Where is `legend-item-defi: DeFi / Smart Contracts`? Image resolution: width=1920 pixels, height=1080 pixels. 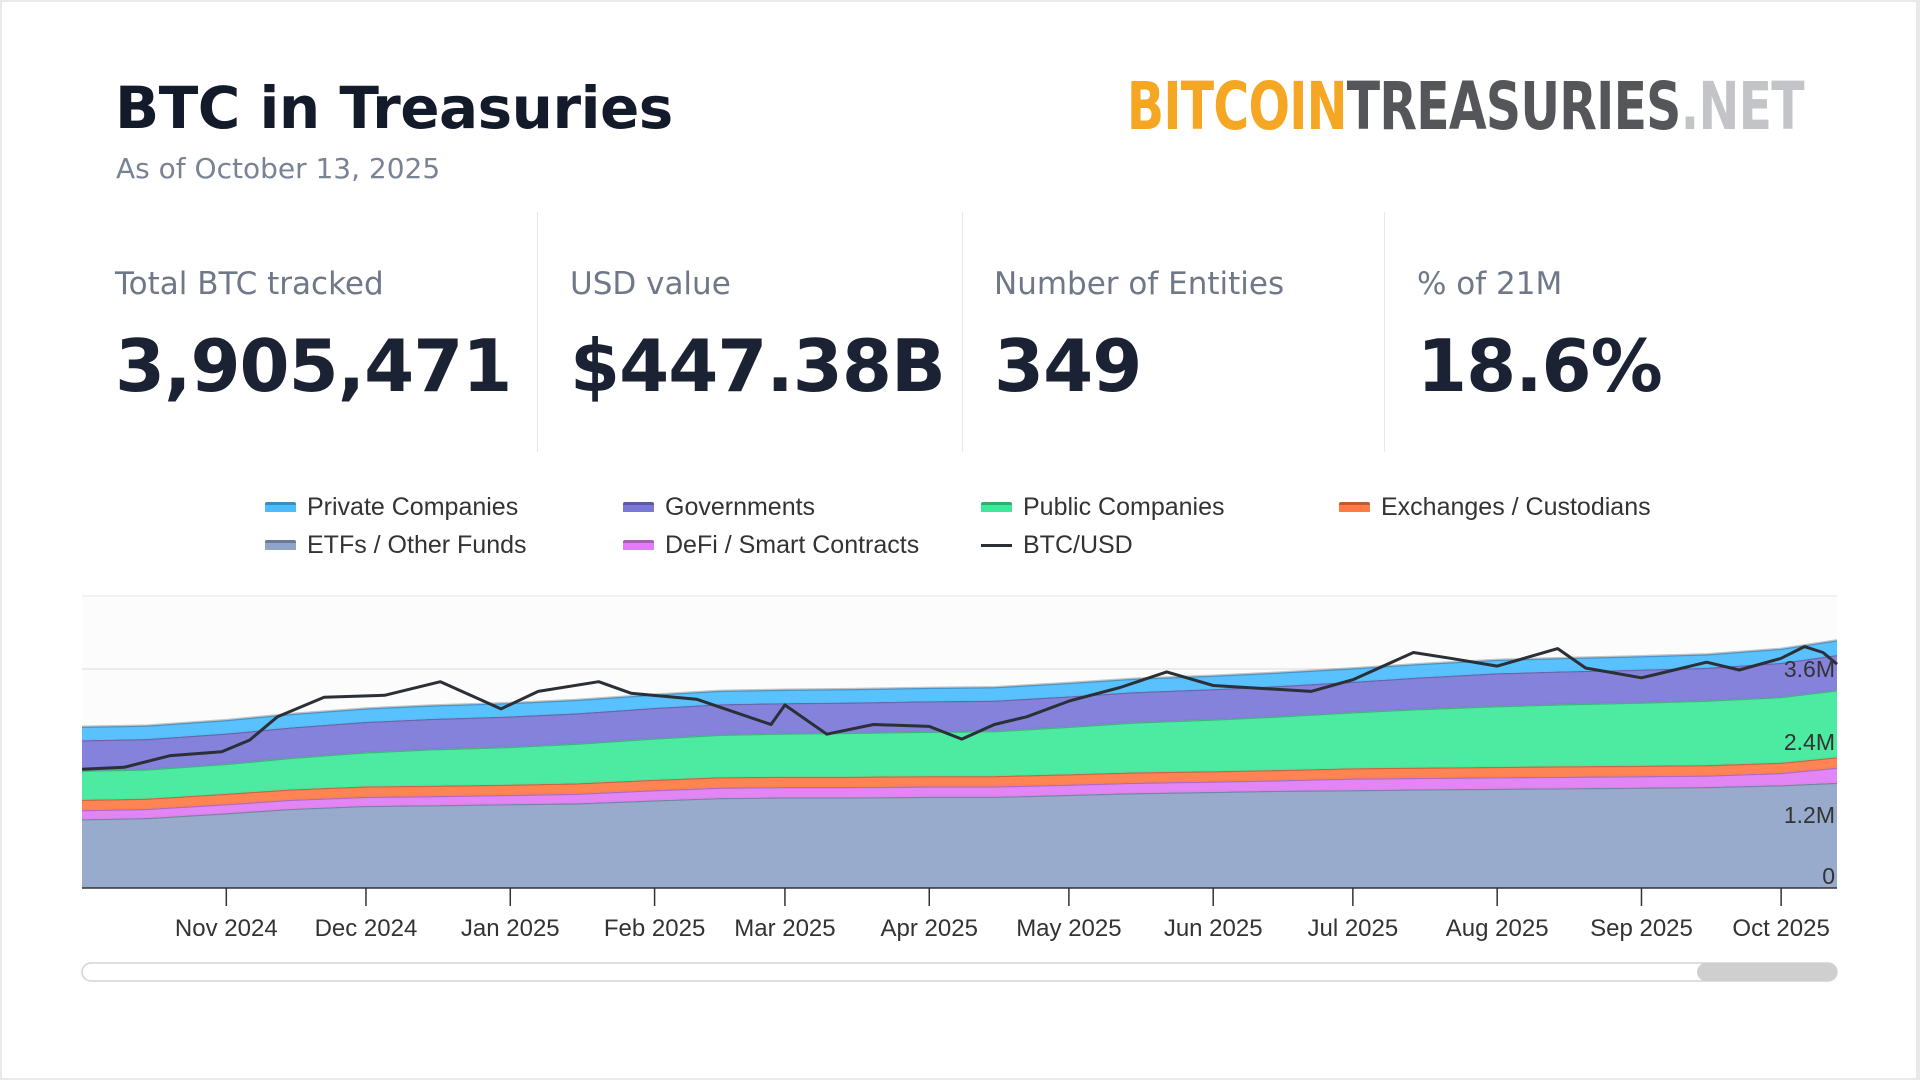
legend-item-defi: DeFi / Smart Contracts is located at coordinates (771, 545).